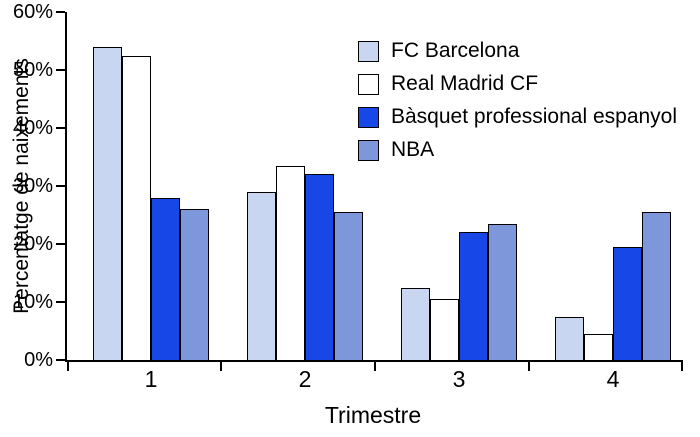 This screenshot has width=700, height=437. Describe the element at coordinates (465, 83) in the screenshot. I see `legend-label: Real Madrid CF` at that location.